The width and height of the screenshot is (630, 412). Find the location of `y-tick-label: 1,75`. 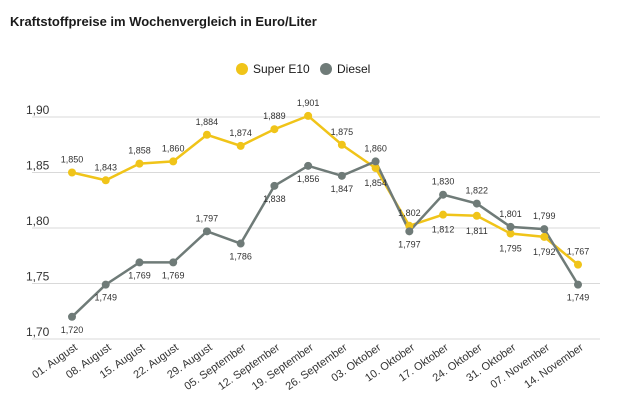

y-tick-label: 1,75 is located at coordinates (38, 277).